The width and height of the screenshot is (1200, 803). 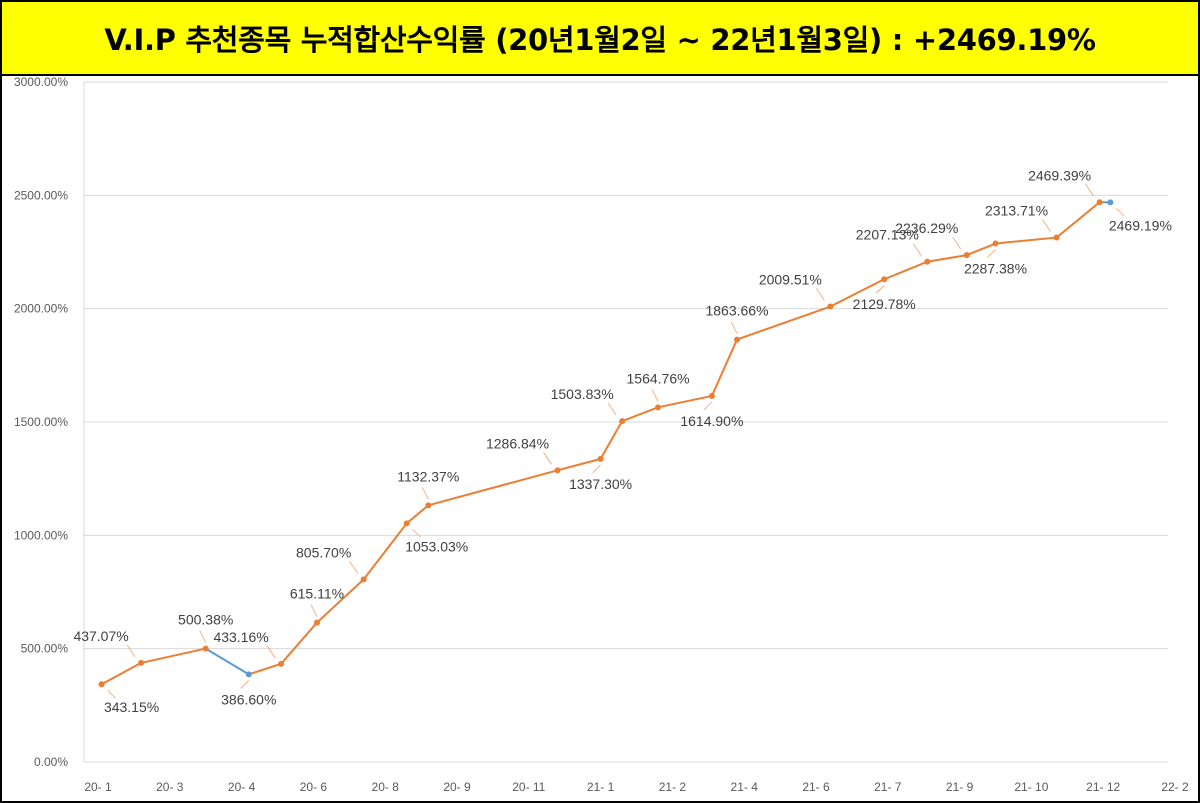 What do you see at coordinates (887, 235) in the screenshot?
I see `data-label: 2207.13%` at bounding box center [887, 235].